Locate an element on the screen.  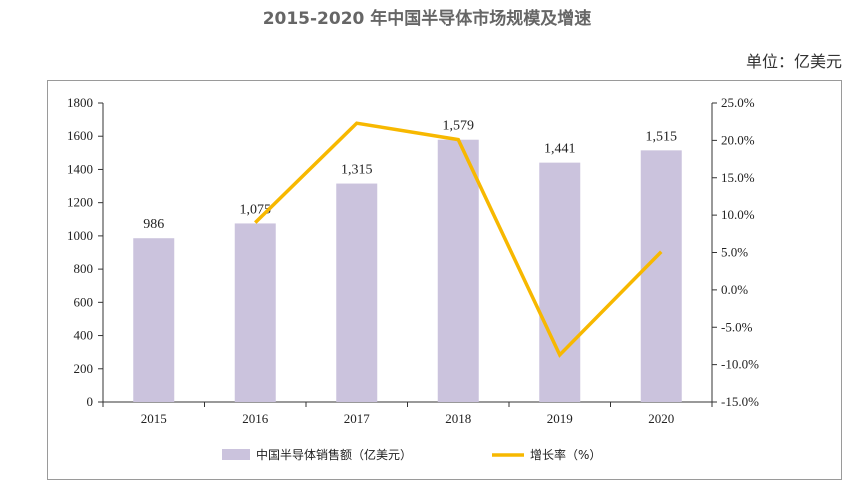
left-tick-label: 0 is located at coordinates (90, 401).